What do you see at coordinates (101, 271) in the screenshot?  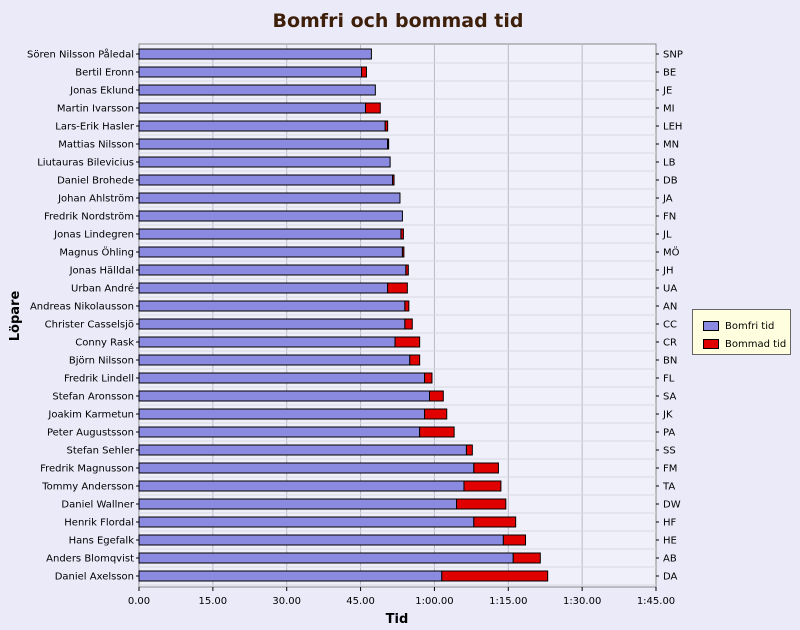 I see `y-tick-label: Jonas Hälldal` at bounding box center [101, 271].